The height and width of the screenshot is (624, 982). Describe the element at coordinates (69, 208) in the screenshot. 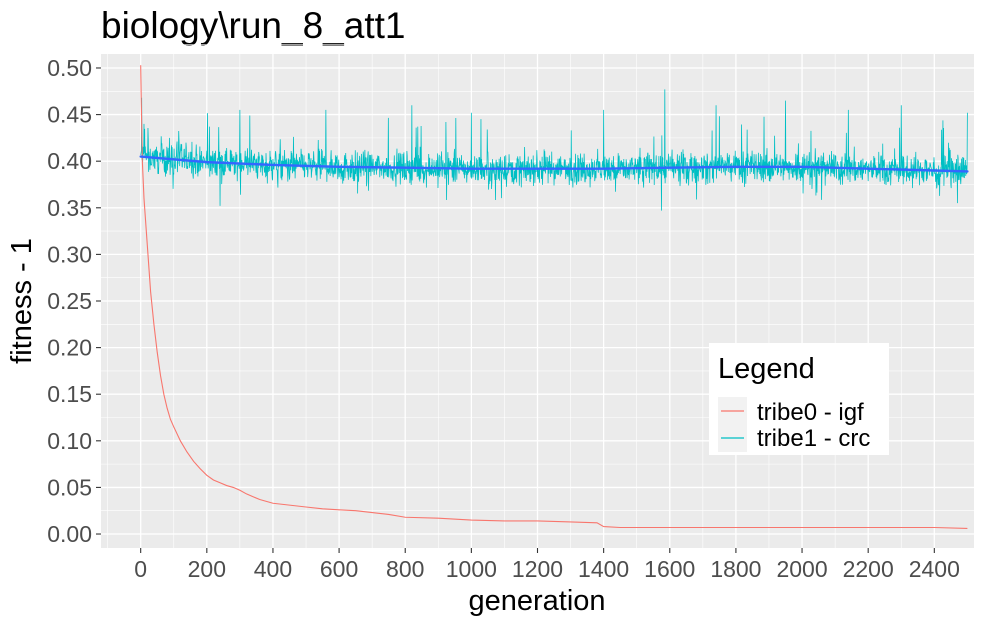

I see `y-tick-label: 0.35` at that location.